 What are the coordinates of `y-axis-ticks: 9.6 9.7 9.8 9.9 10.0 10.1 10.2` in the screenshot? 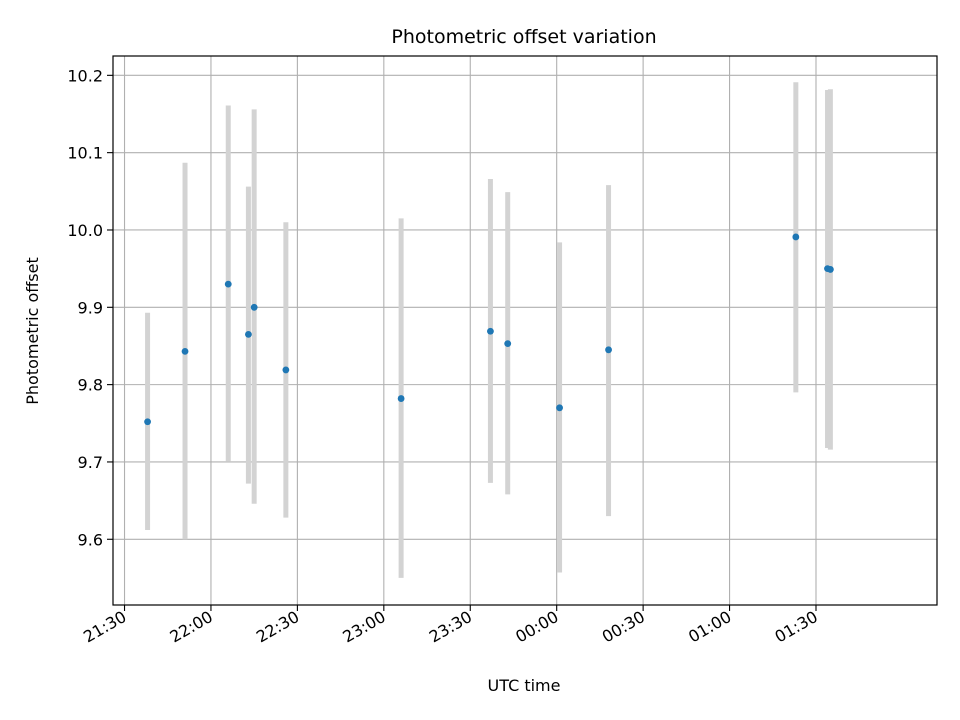 It's located at (90, 307).